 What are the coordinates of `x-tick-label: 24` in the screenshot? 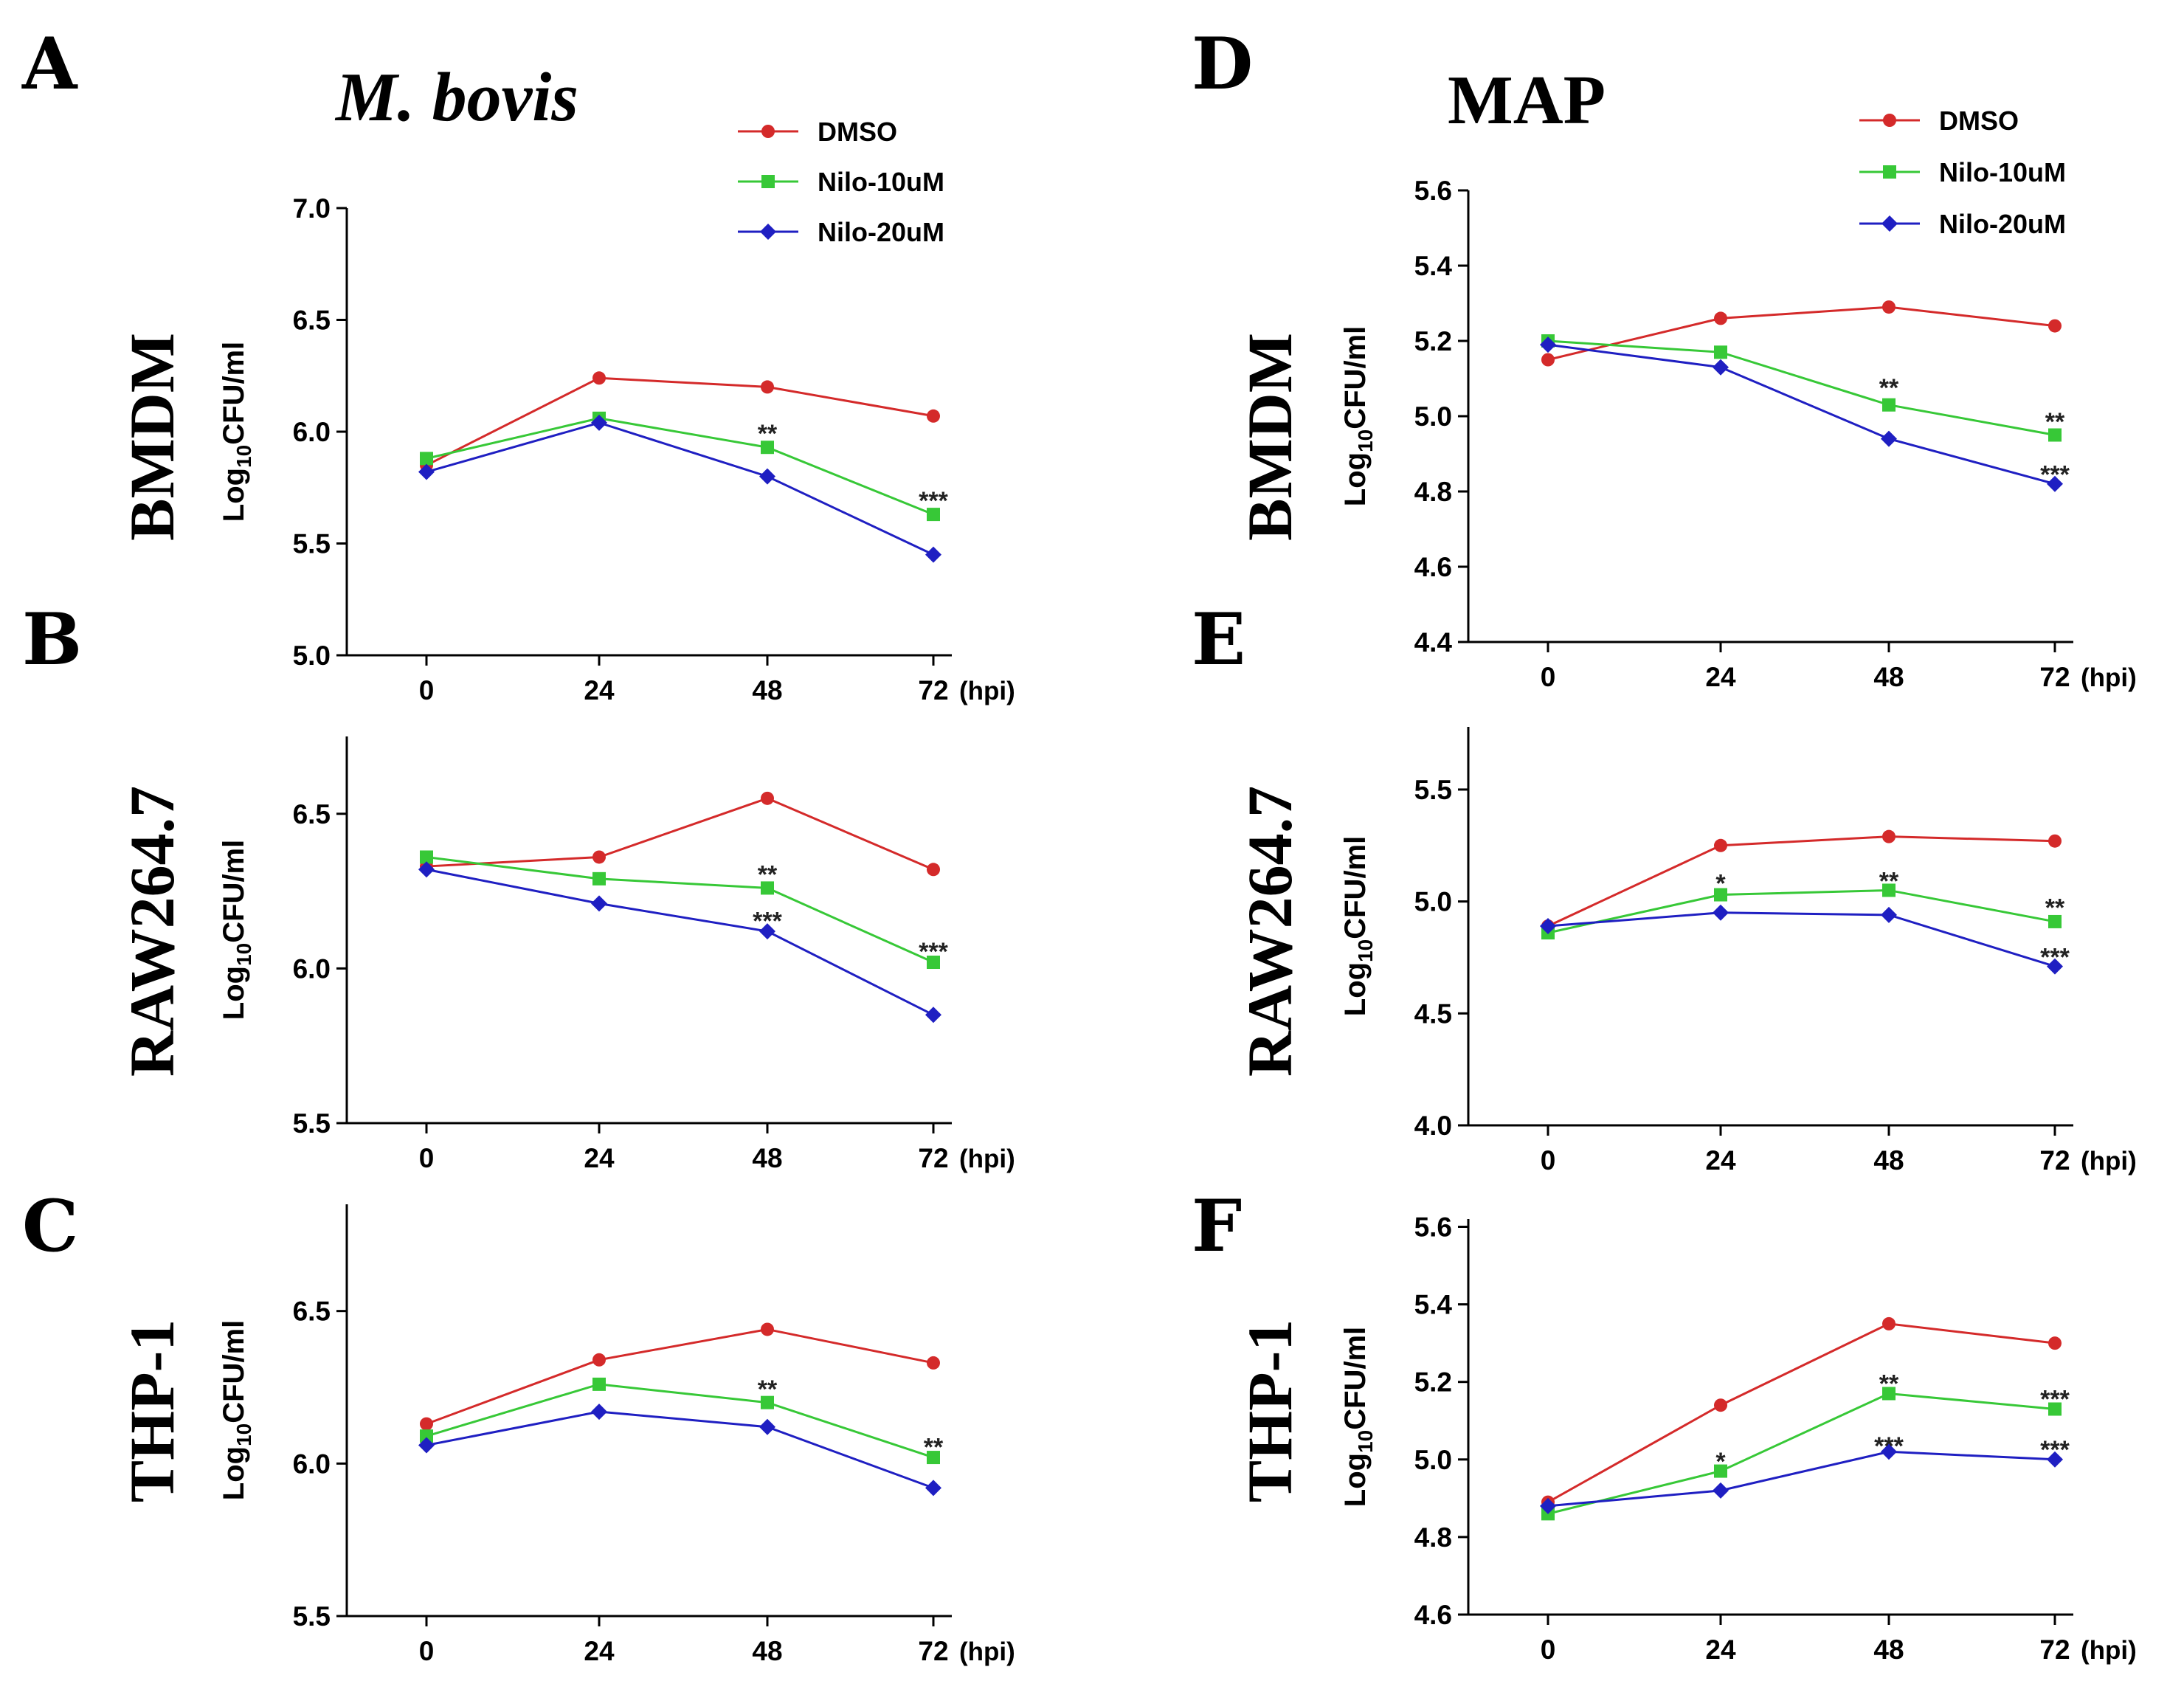 It's located at (1720, 677).